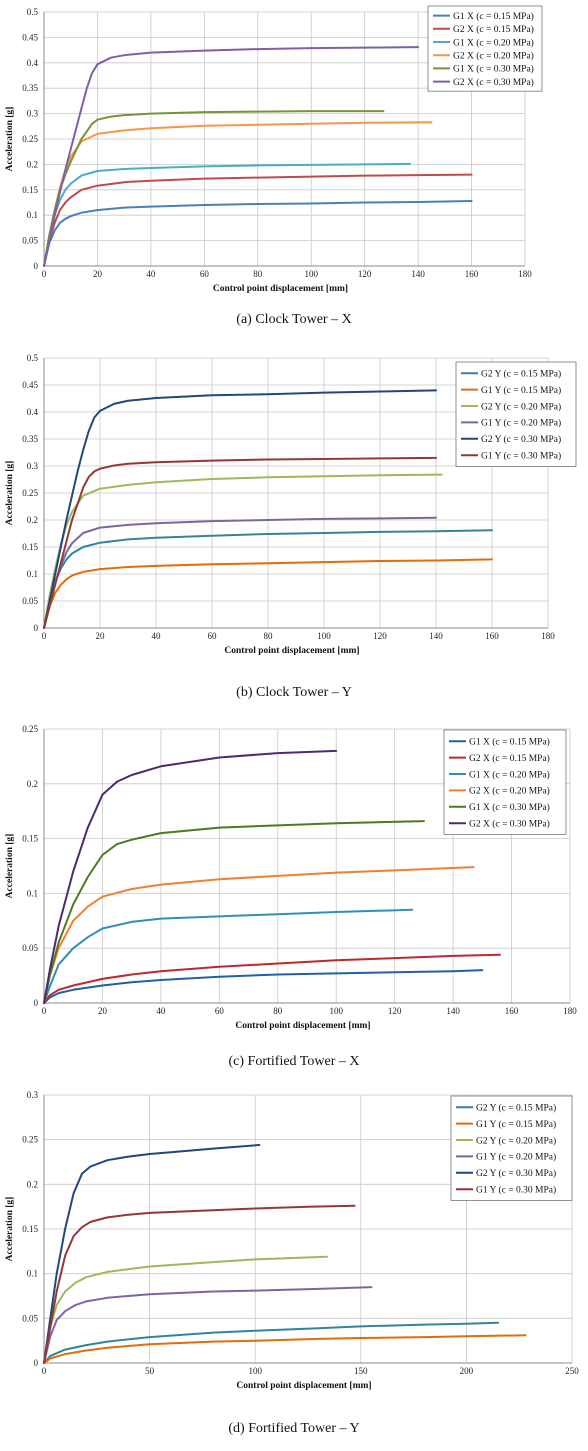  Describe the element at coordinates (30, 385) in the screenshot. I see `y-tick-label: 0.45` at that location.